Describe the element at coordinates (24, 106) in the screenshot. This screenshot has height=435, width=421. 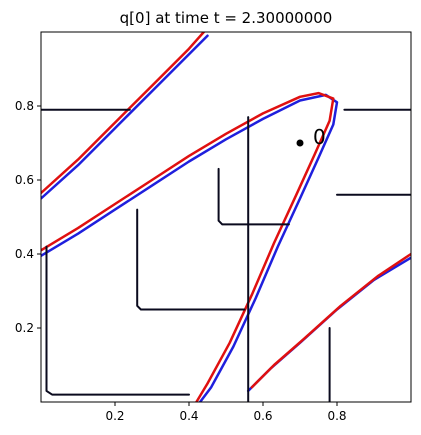
I see `y-tick-label-4: 0.8` at that location.